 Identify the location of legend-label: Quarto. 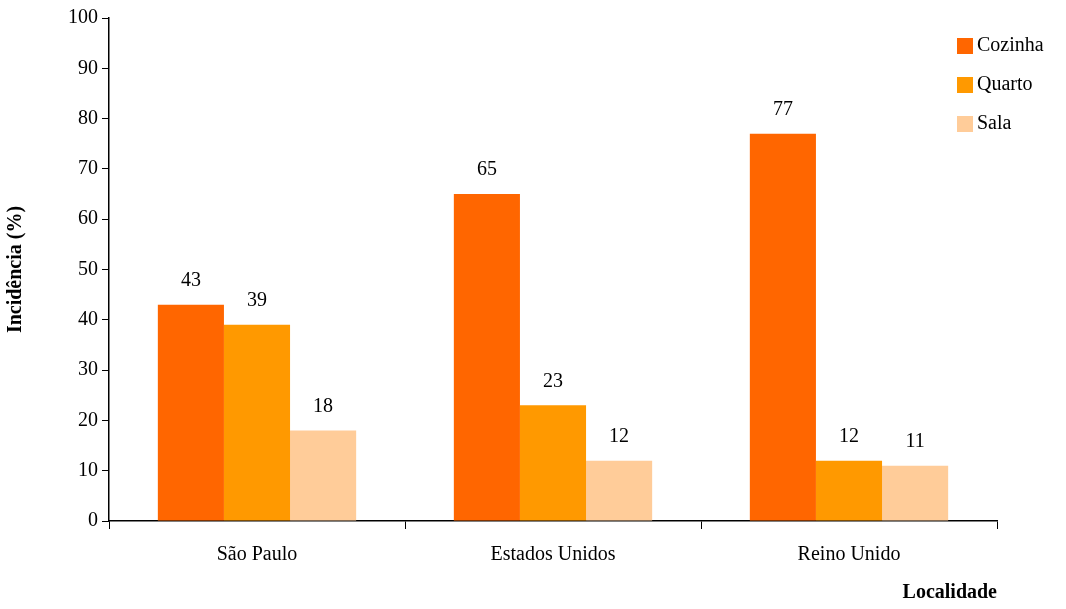
(1005, 83).